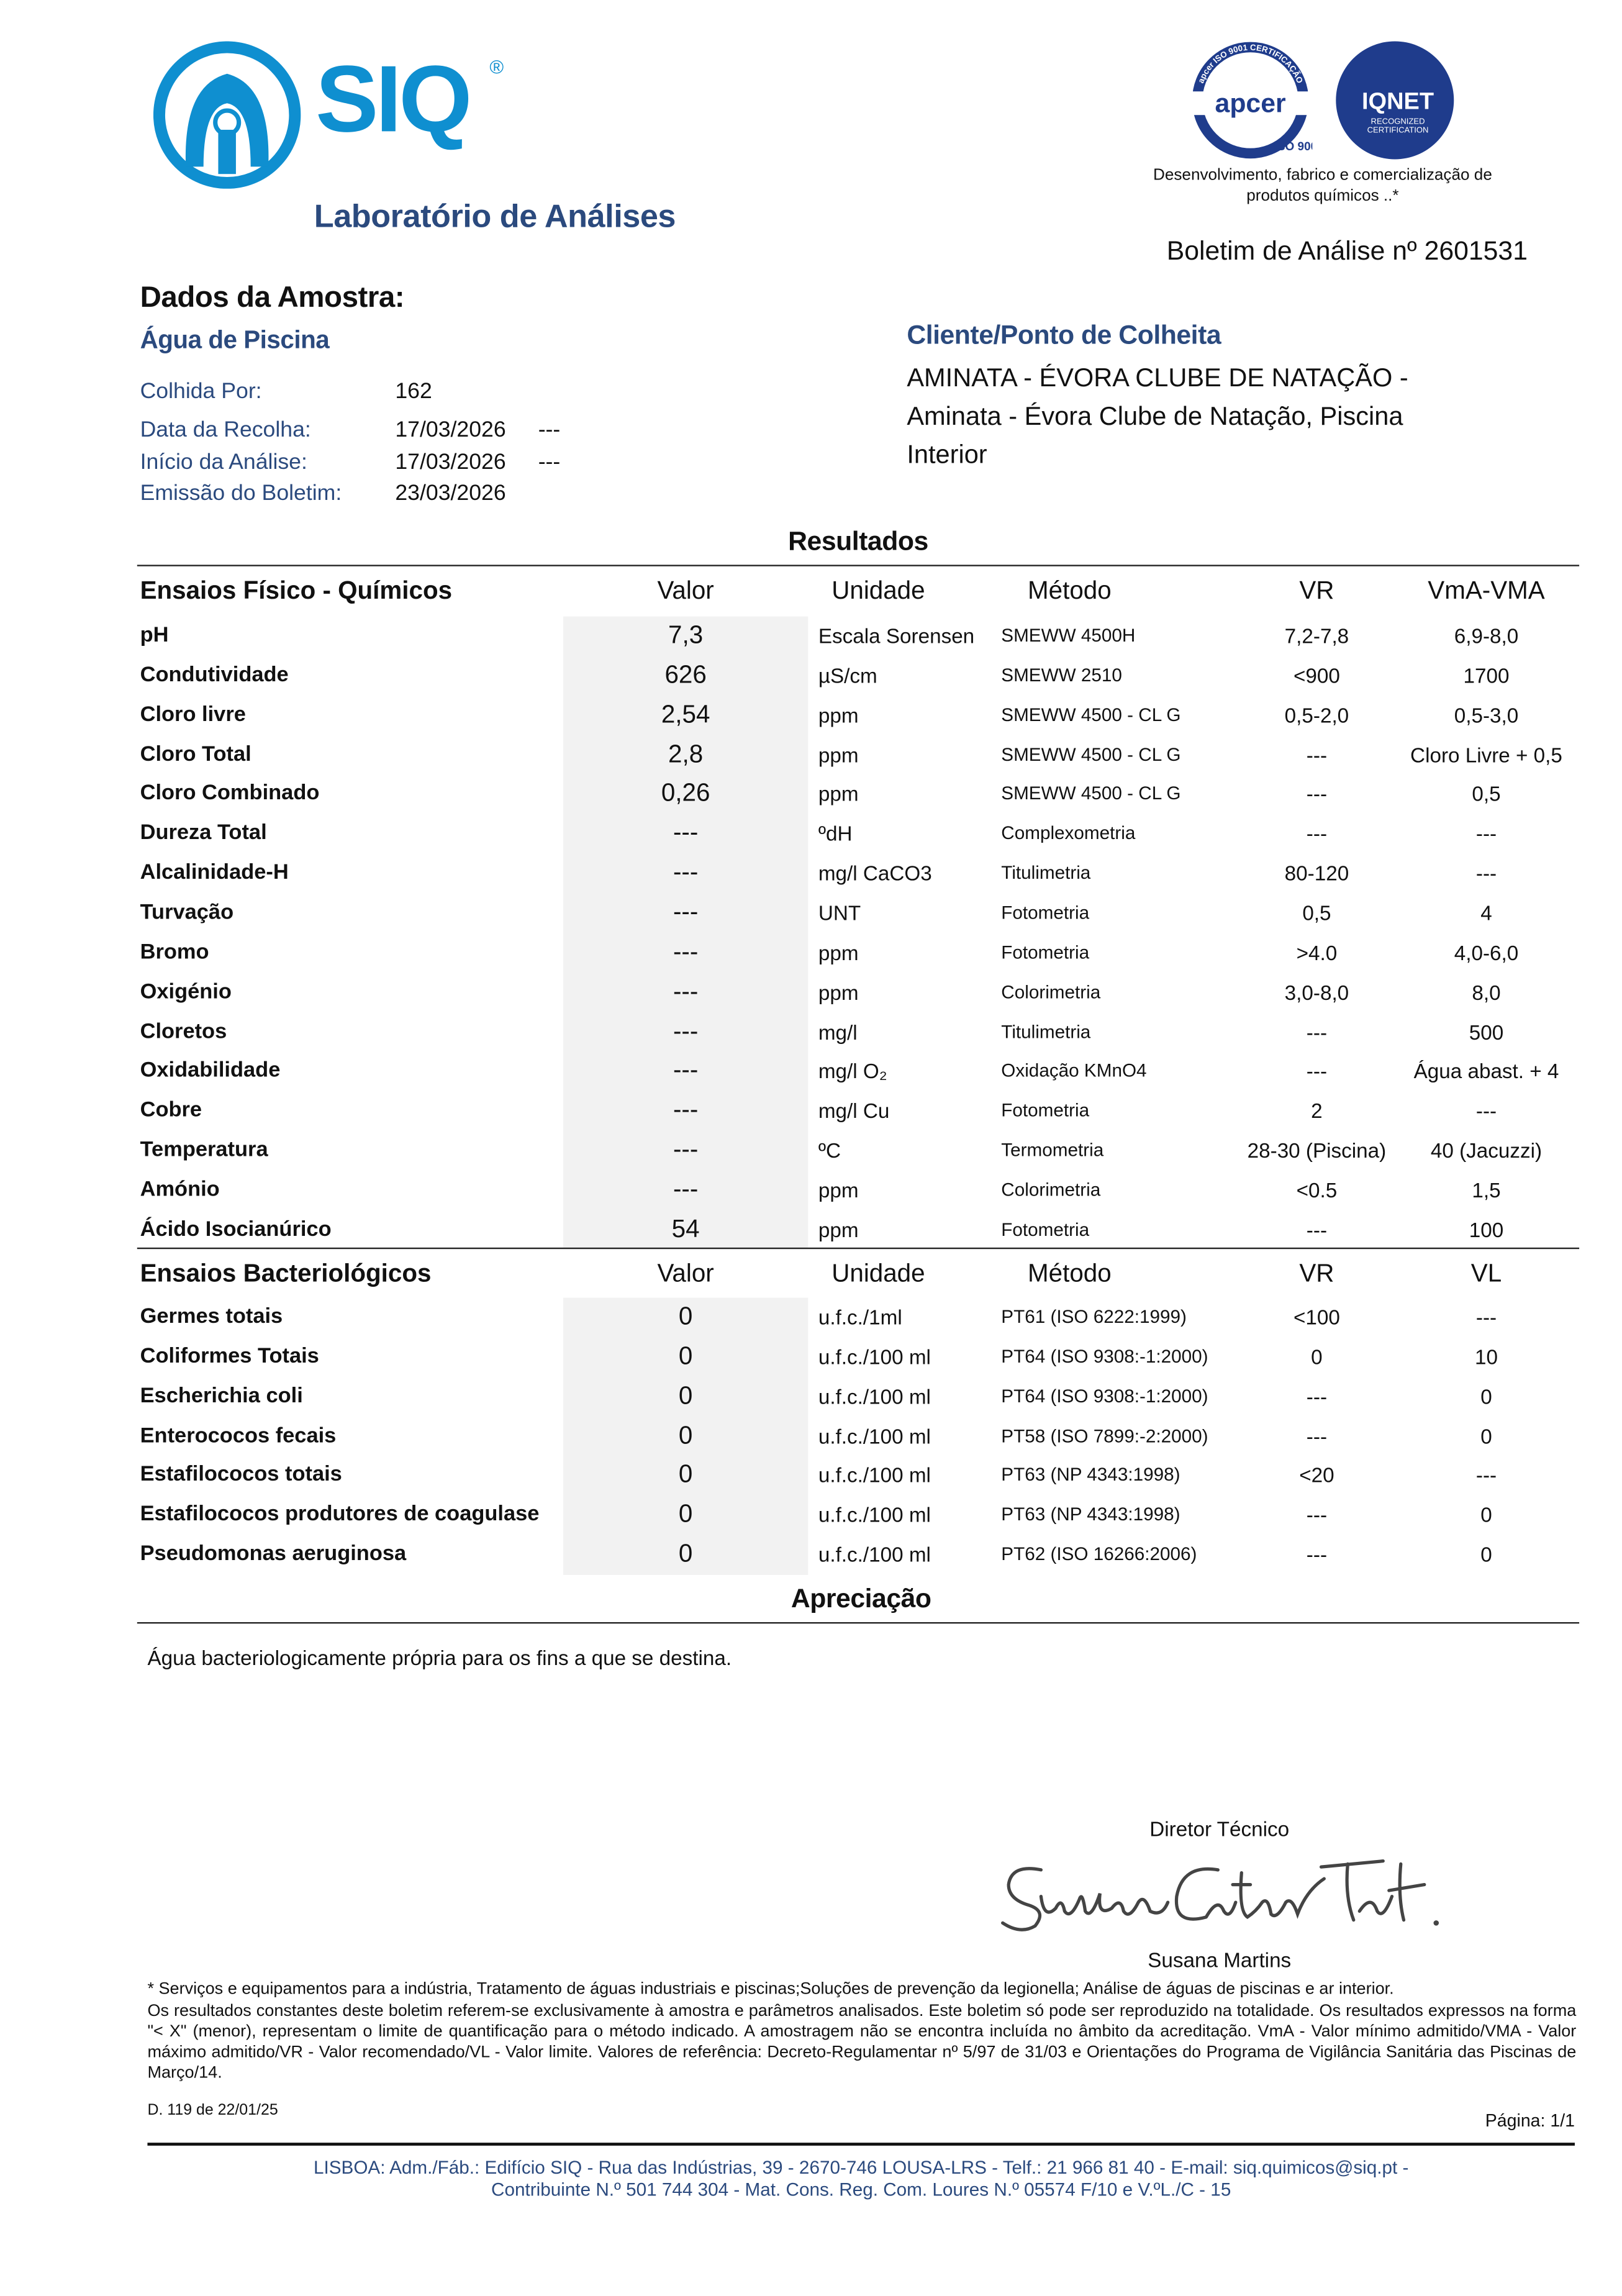 The width and height of the screenshot is (1622, 2296). I want to click on limit-value: 1,5, so click(1486, 1189).